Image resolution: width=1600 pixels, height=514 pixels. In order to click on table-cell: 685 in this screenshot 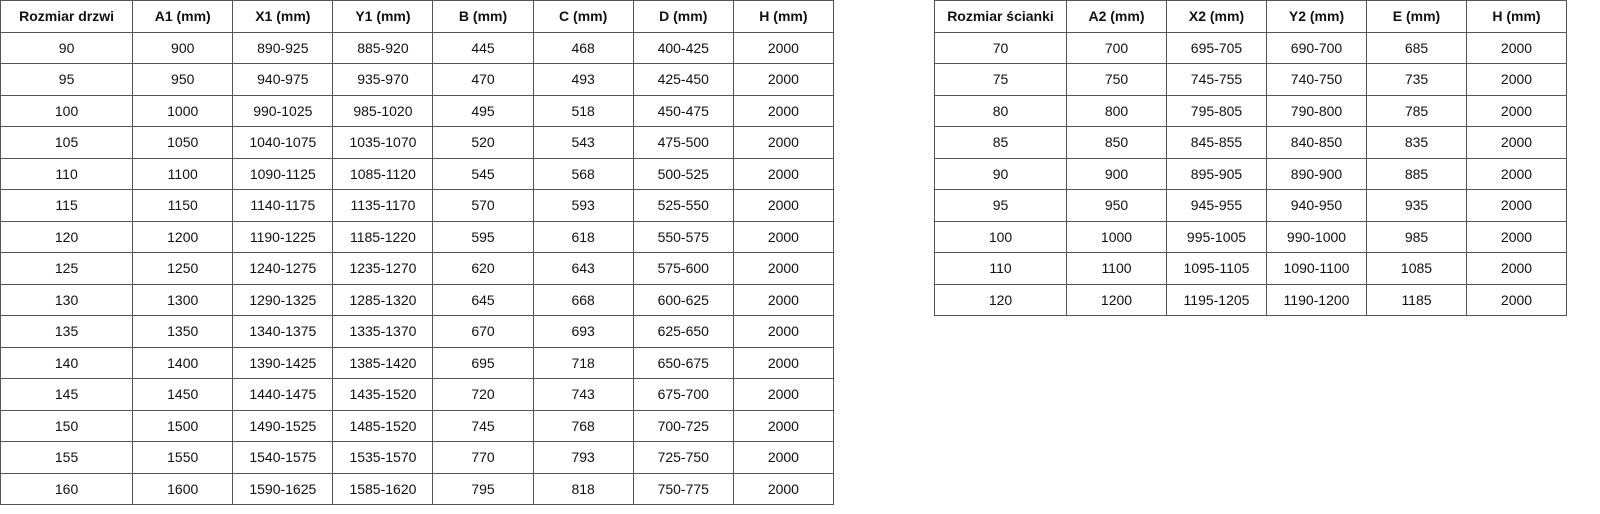, I will do `click(1416, 47)`.